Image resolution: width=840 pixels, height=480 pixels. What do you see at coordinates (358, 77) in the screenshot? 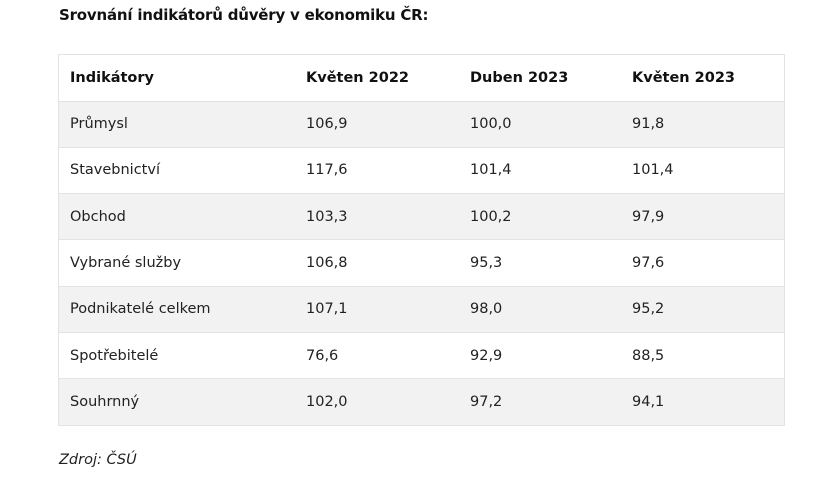
I see `column-header-may-2022: Květen 2022` at bounding box center [358, 77].